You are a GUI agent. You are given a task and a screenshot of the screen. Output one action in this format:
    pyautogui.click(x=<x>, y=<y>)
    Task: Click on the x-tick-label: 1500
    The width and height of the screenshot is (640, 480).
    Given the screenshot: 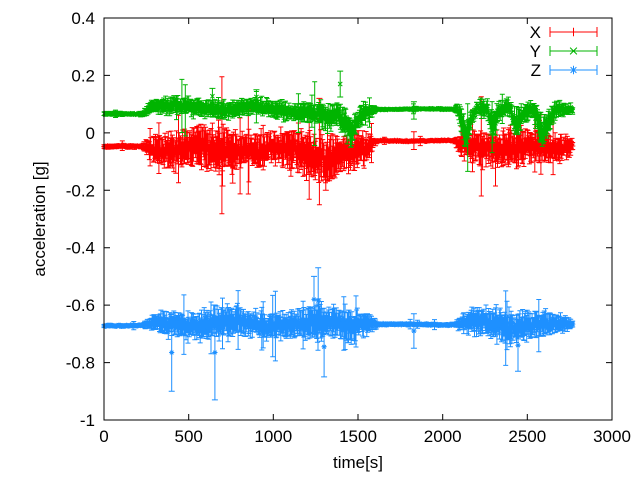 What is the action you would take?
    pyautogui.click(x=358, y=436)
    